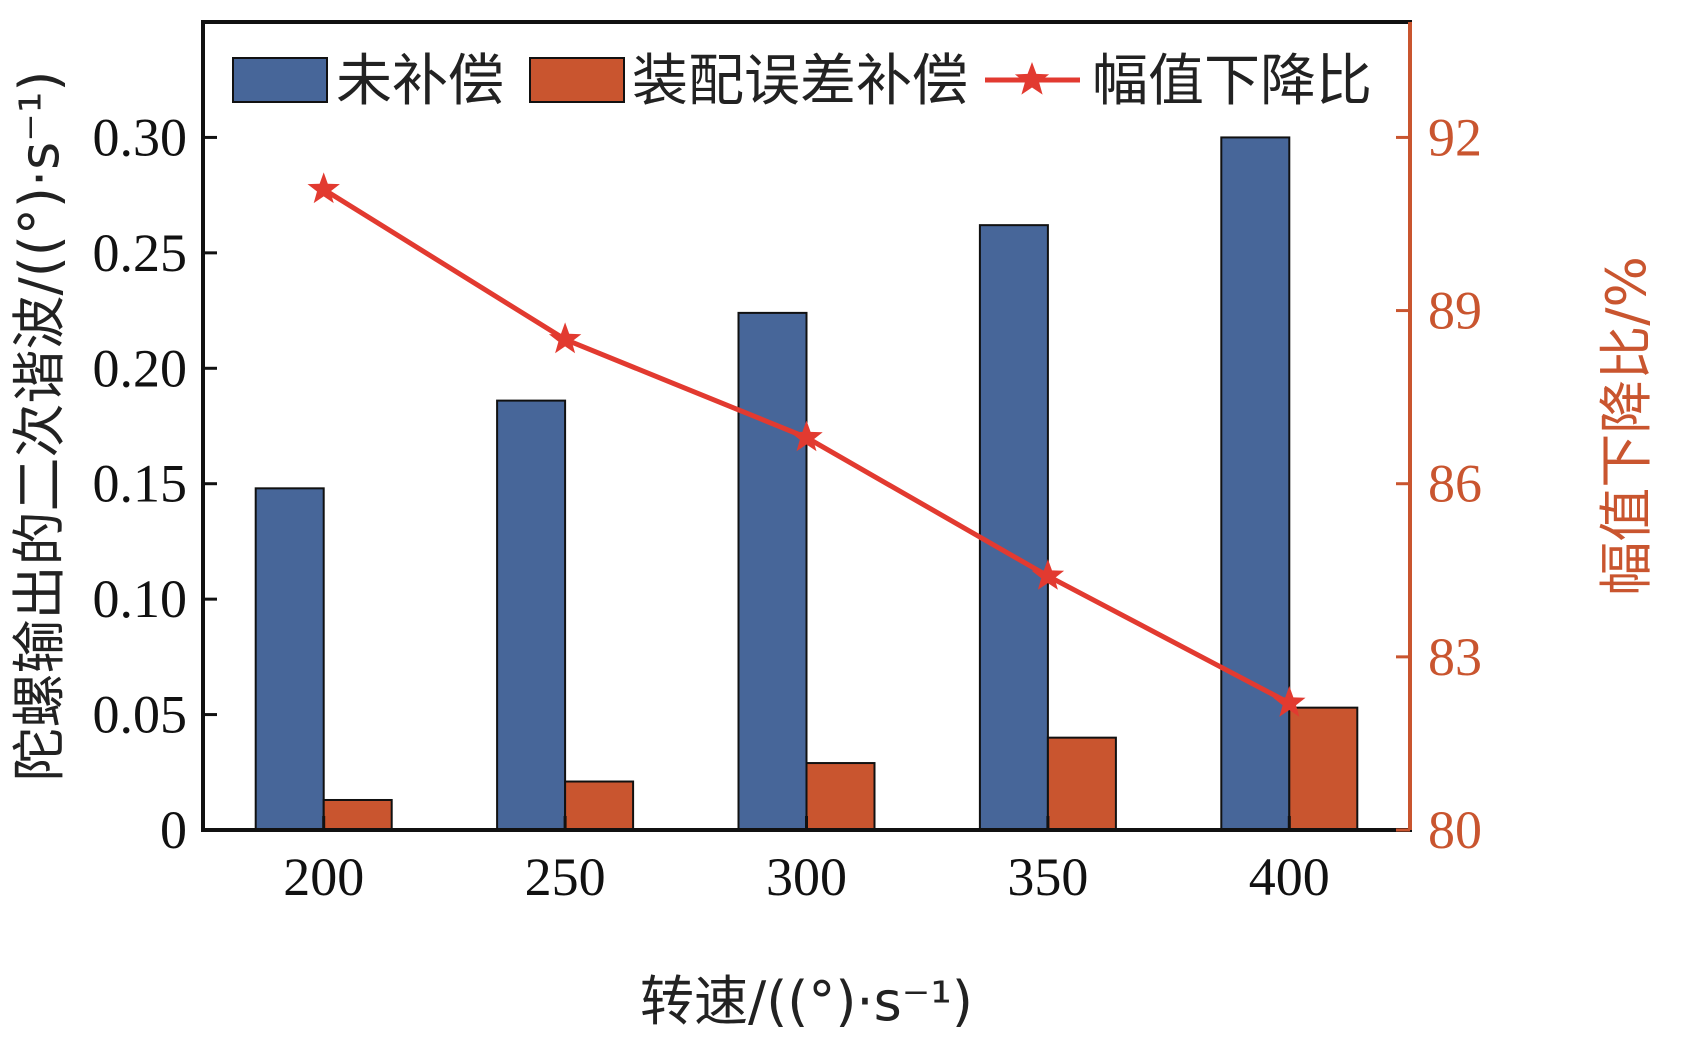 The width and height of the screenshot is (1688, 1045). Describe the element at coordinates (1626, 426) in the screenshot. I see `y2-axis-title: 幅值下降比/%` at that location.